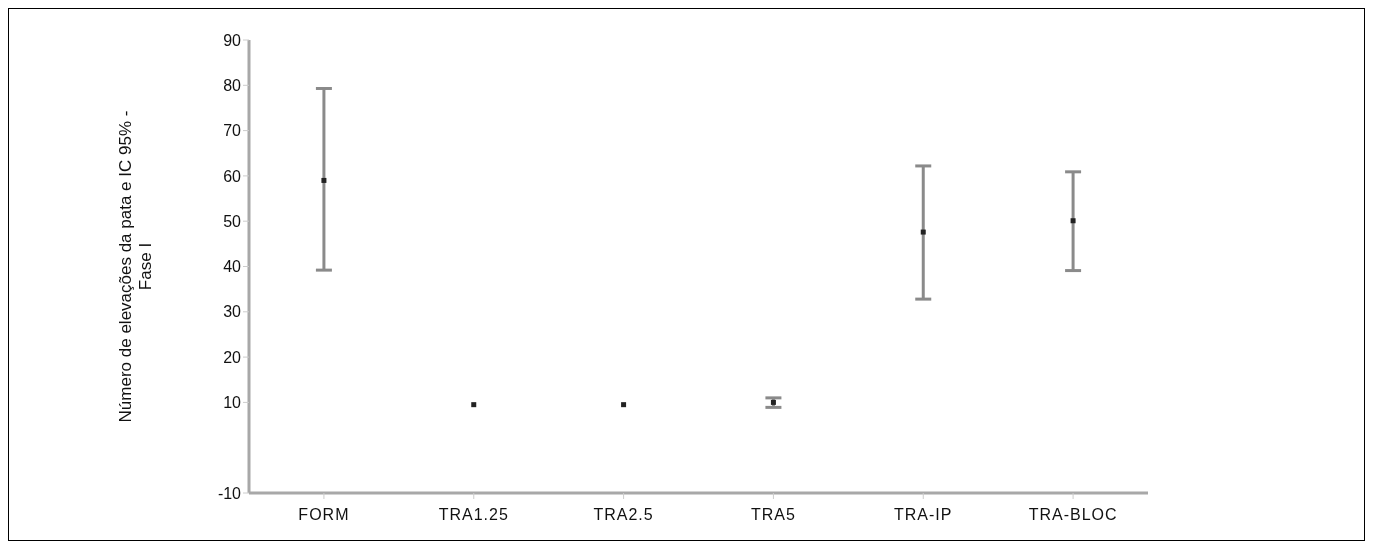  I want to click on y-tick-label: 60, so click(232, 176).